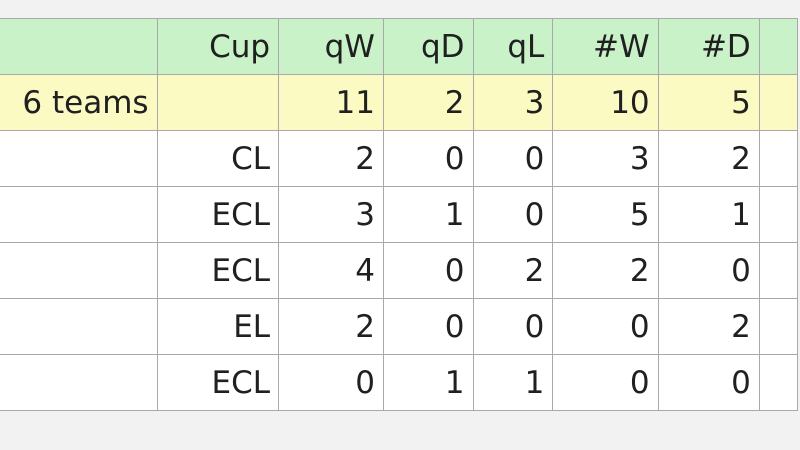 This screenshot has height=450, width=800. What do you see at coordinates (428, 102) in the screenshot?
I see `total-qd: 2` at bounding box center [428, 102].